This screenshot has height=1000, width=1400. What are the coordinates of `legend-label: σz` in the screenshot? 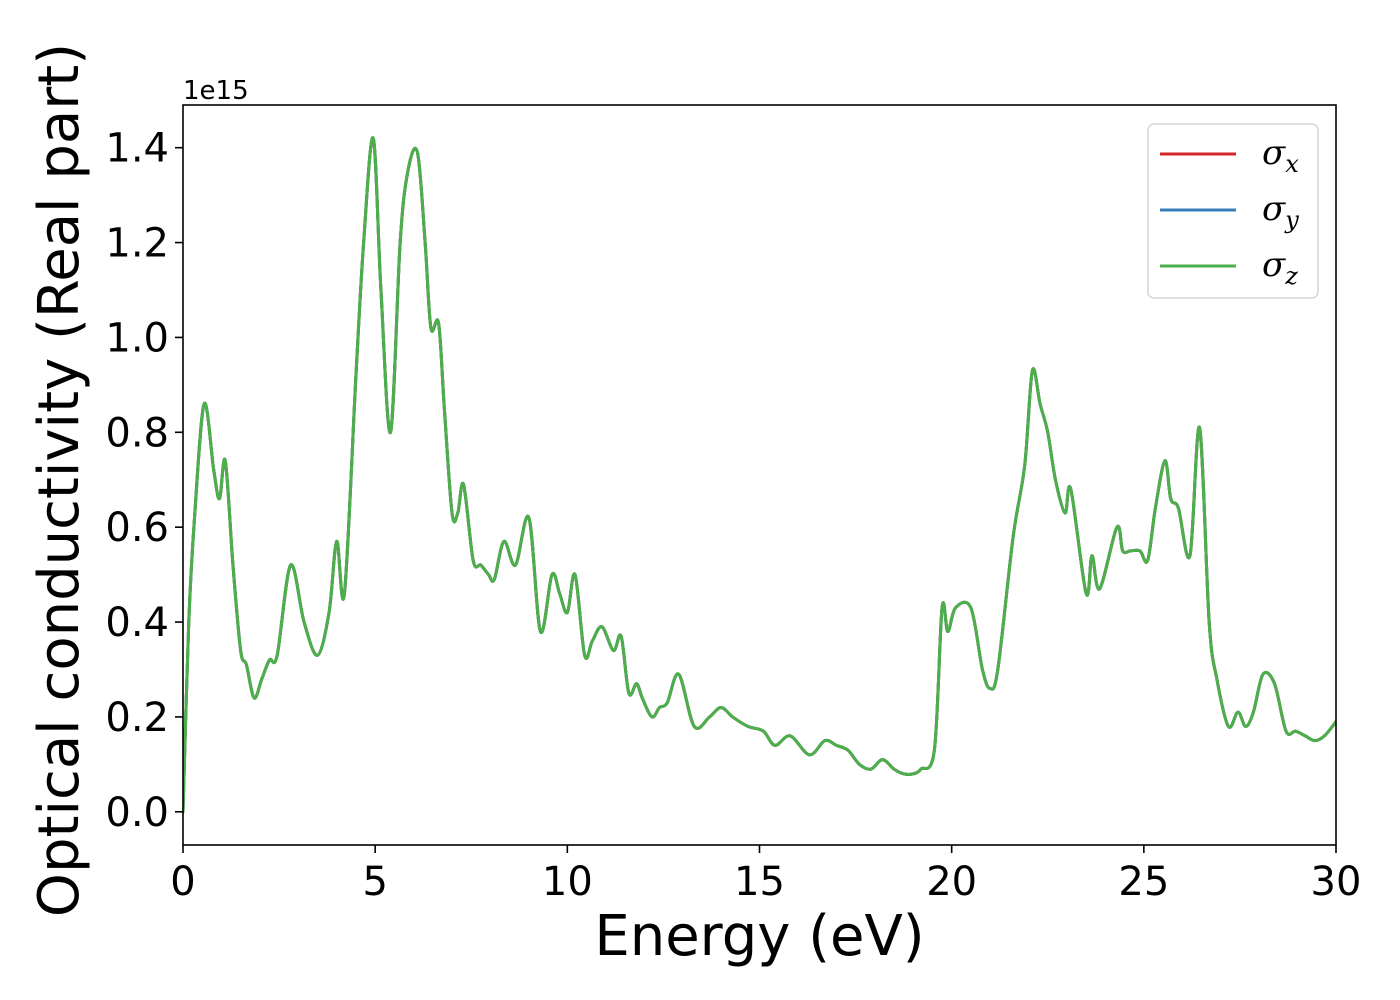 It's located at (1280, 267).